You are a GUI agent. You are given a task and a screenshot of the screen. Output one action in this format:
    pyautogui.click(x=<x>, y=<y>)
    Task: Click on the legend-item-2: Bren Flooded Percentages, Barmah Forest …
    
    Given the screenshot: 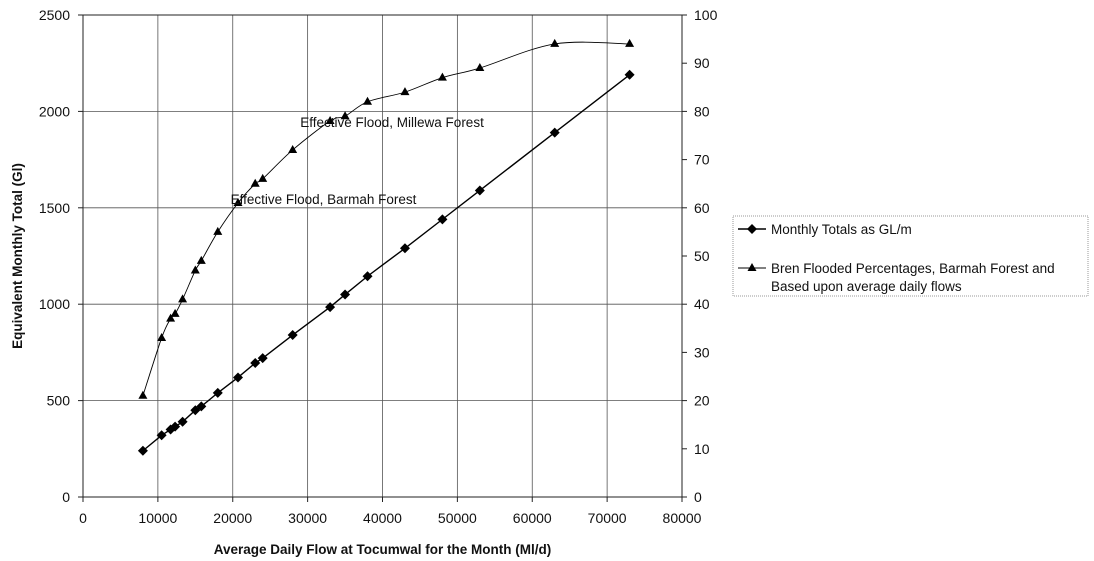 What is the action you would take?
    pyautogui.click(x=896, y=277)
    